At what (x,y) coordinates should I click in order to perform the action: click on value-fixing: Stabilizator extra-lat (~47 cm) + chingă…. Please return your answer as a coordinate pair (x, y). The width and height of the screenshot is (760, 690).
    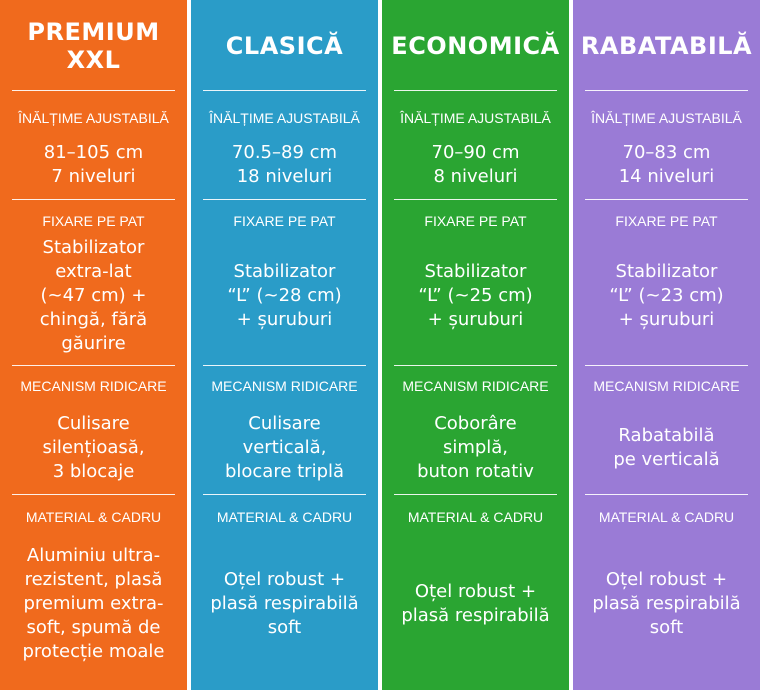
    Looking at the image, I should click on (93, 295).